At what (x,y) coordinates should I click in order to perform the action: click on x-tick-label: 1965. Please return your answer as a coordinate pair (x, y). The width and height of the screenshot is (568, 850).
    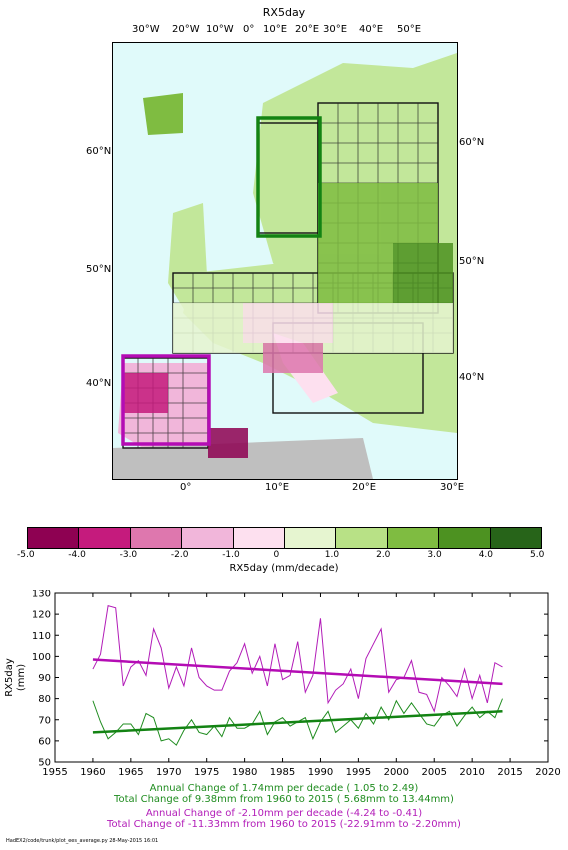
    Looking at the image, I should click on (130, 772).